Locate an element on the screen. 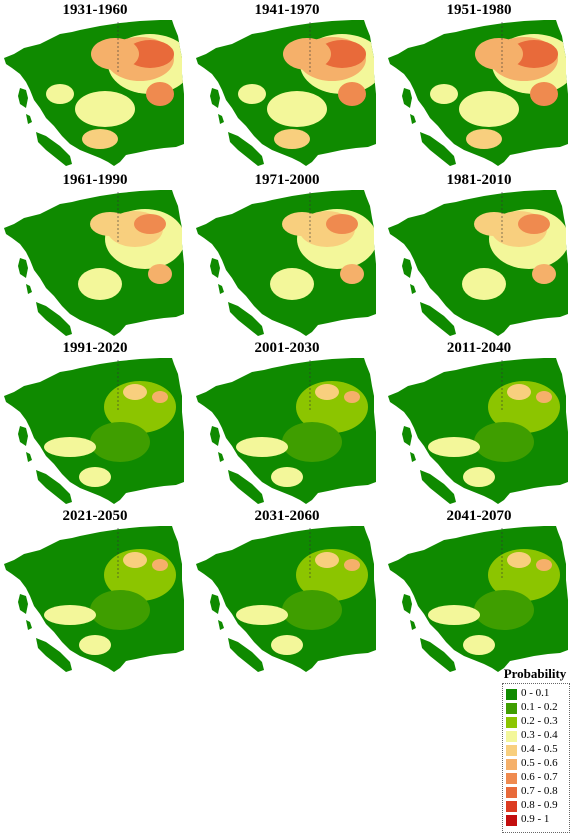  map-panel: 2011-2040 is located at coordinates (479, 423).